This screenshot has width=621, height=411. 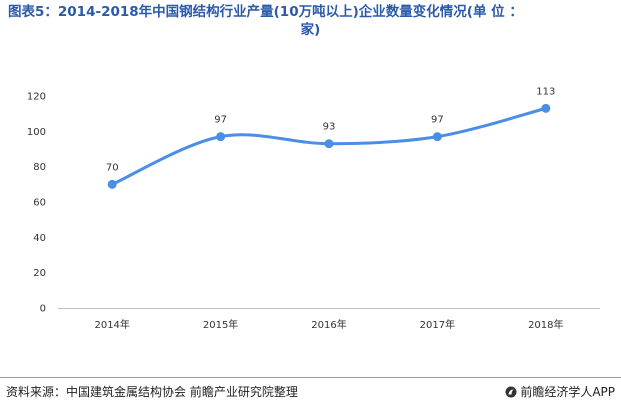 What do you see at coordinates (437, 324) in the screenshot?
I see `x-tick-label: 2017年` at bounding box center [437, 324].